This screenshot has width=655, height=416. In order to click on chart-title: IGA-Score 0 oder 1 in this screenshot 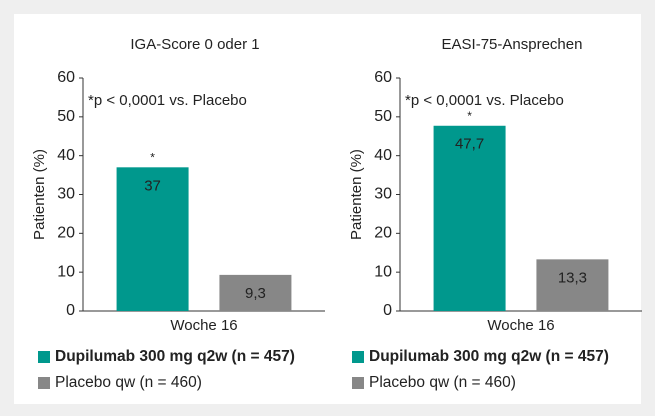, I will do `click(194, 44)`.